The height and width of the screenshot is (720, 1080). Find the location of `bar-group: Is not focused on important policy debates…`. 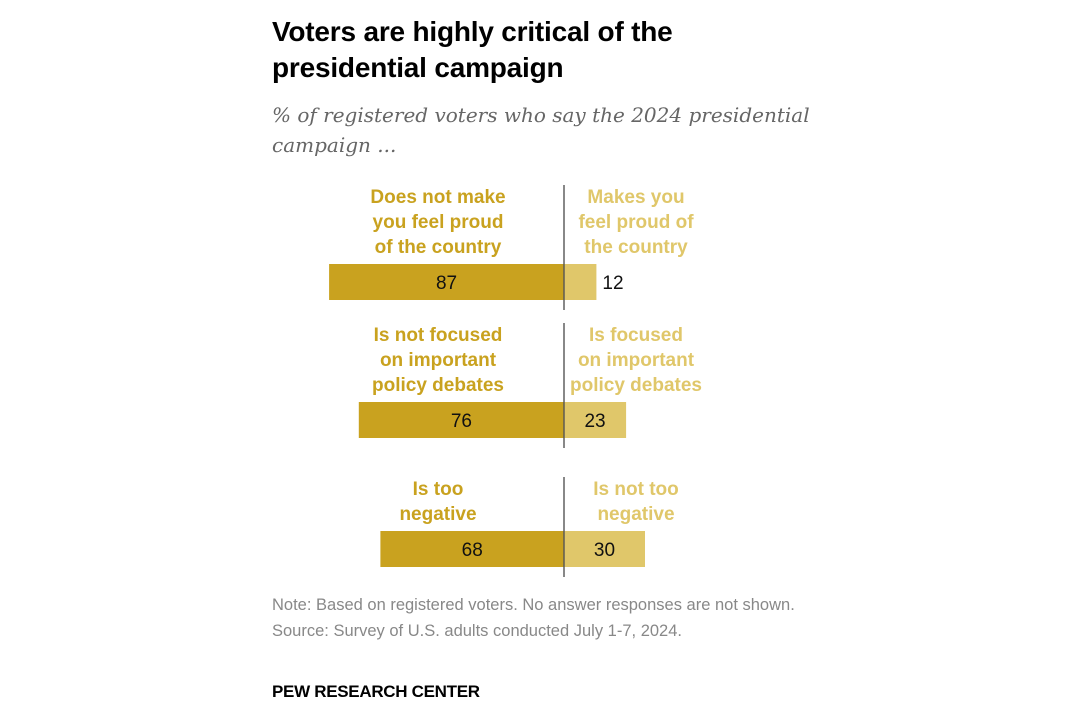

bar-group: Is not focused on important policy debates… is located at coordinates (530, 385).